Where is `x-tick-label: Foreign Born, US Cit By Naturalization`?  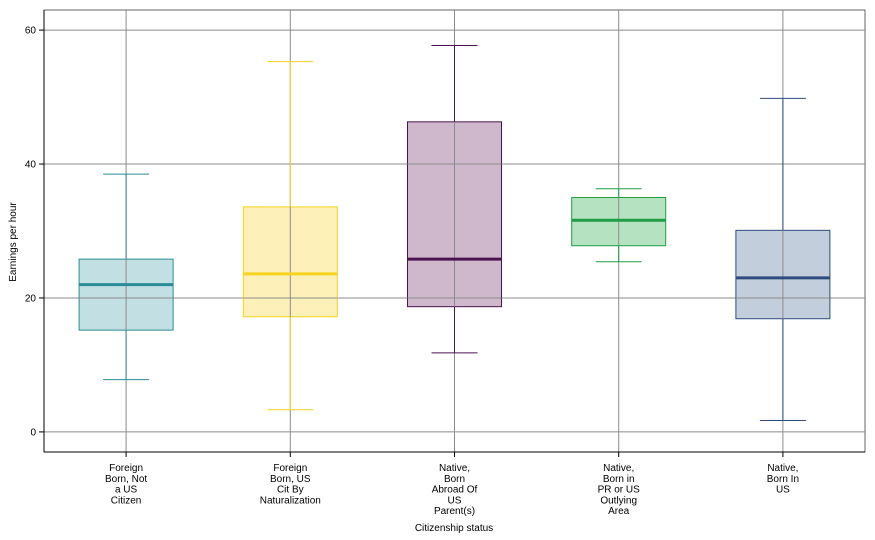 x-tick-label: Foreign Born, US Cit By Naturalization is located at coordinates (290, 484).